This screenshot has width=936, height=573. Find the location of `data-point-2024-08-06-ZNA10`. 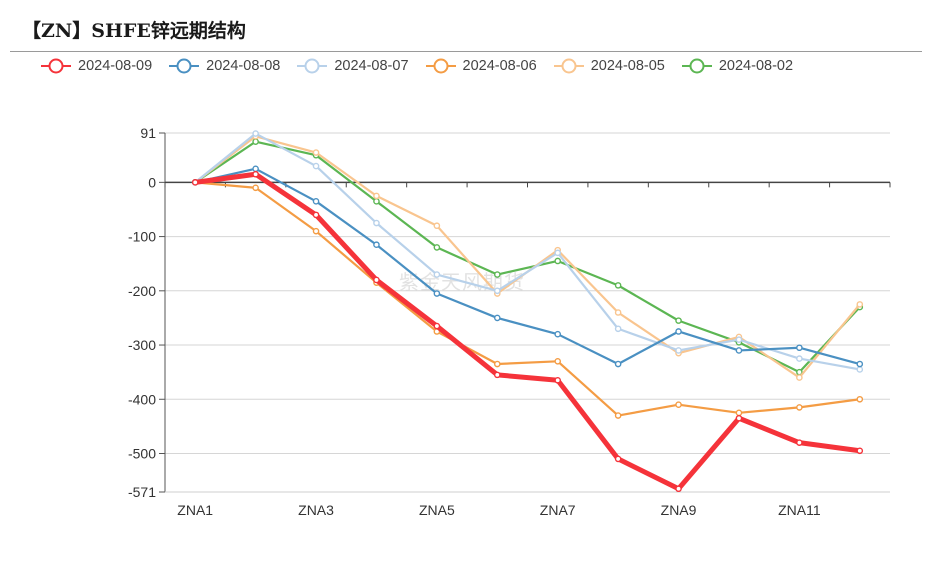

data-point-2024-08-06-ZNA10 is located at coordinates (739, 413).